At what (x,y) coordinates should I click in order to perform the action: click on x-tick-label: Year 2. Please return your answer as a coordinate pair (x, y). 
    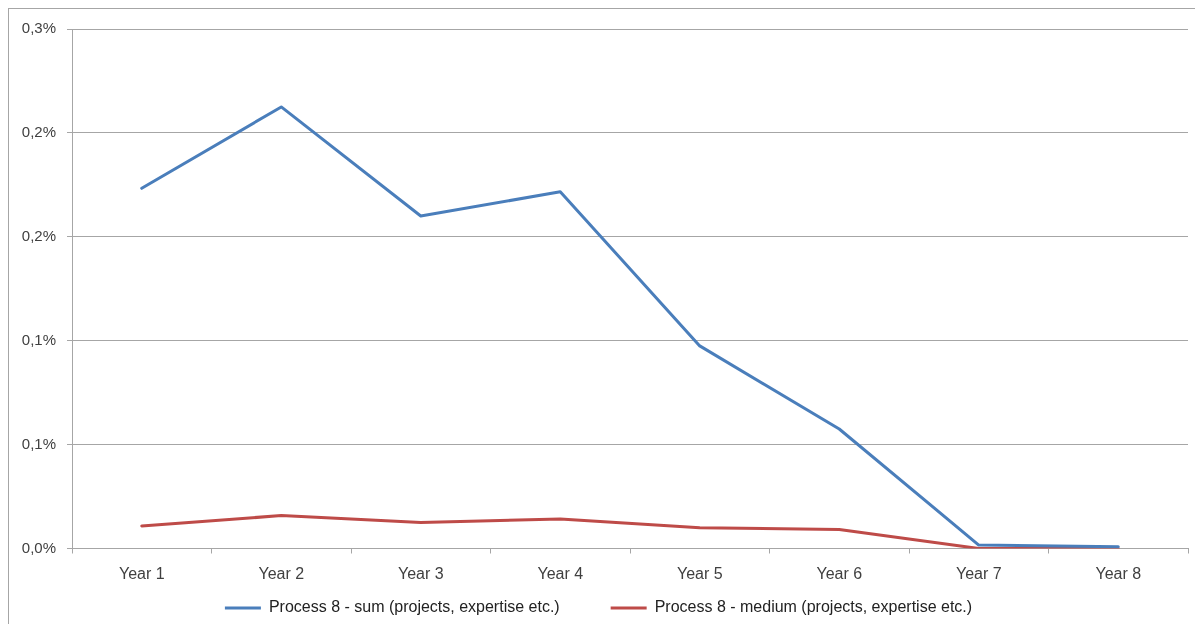
    Looking at the image, I should click on (281, 573).